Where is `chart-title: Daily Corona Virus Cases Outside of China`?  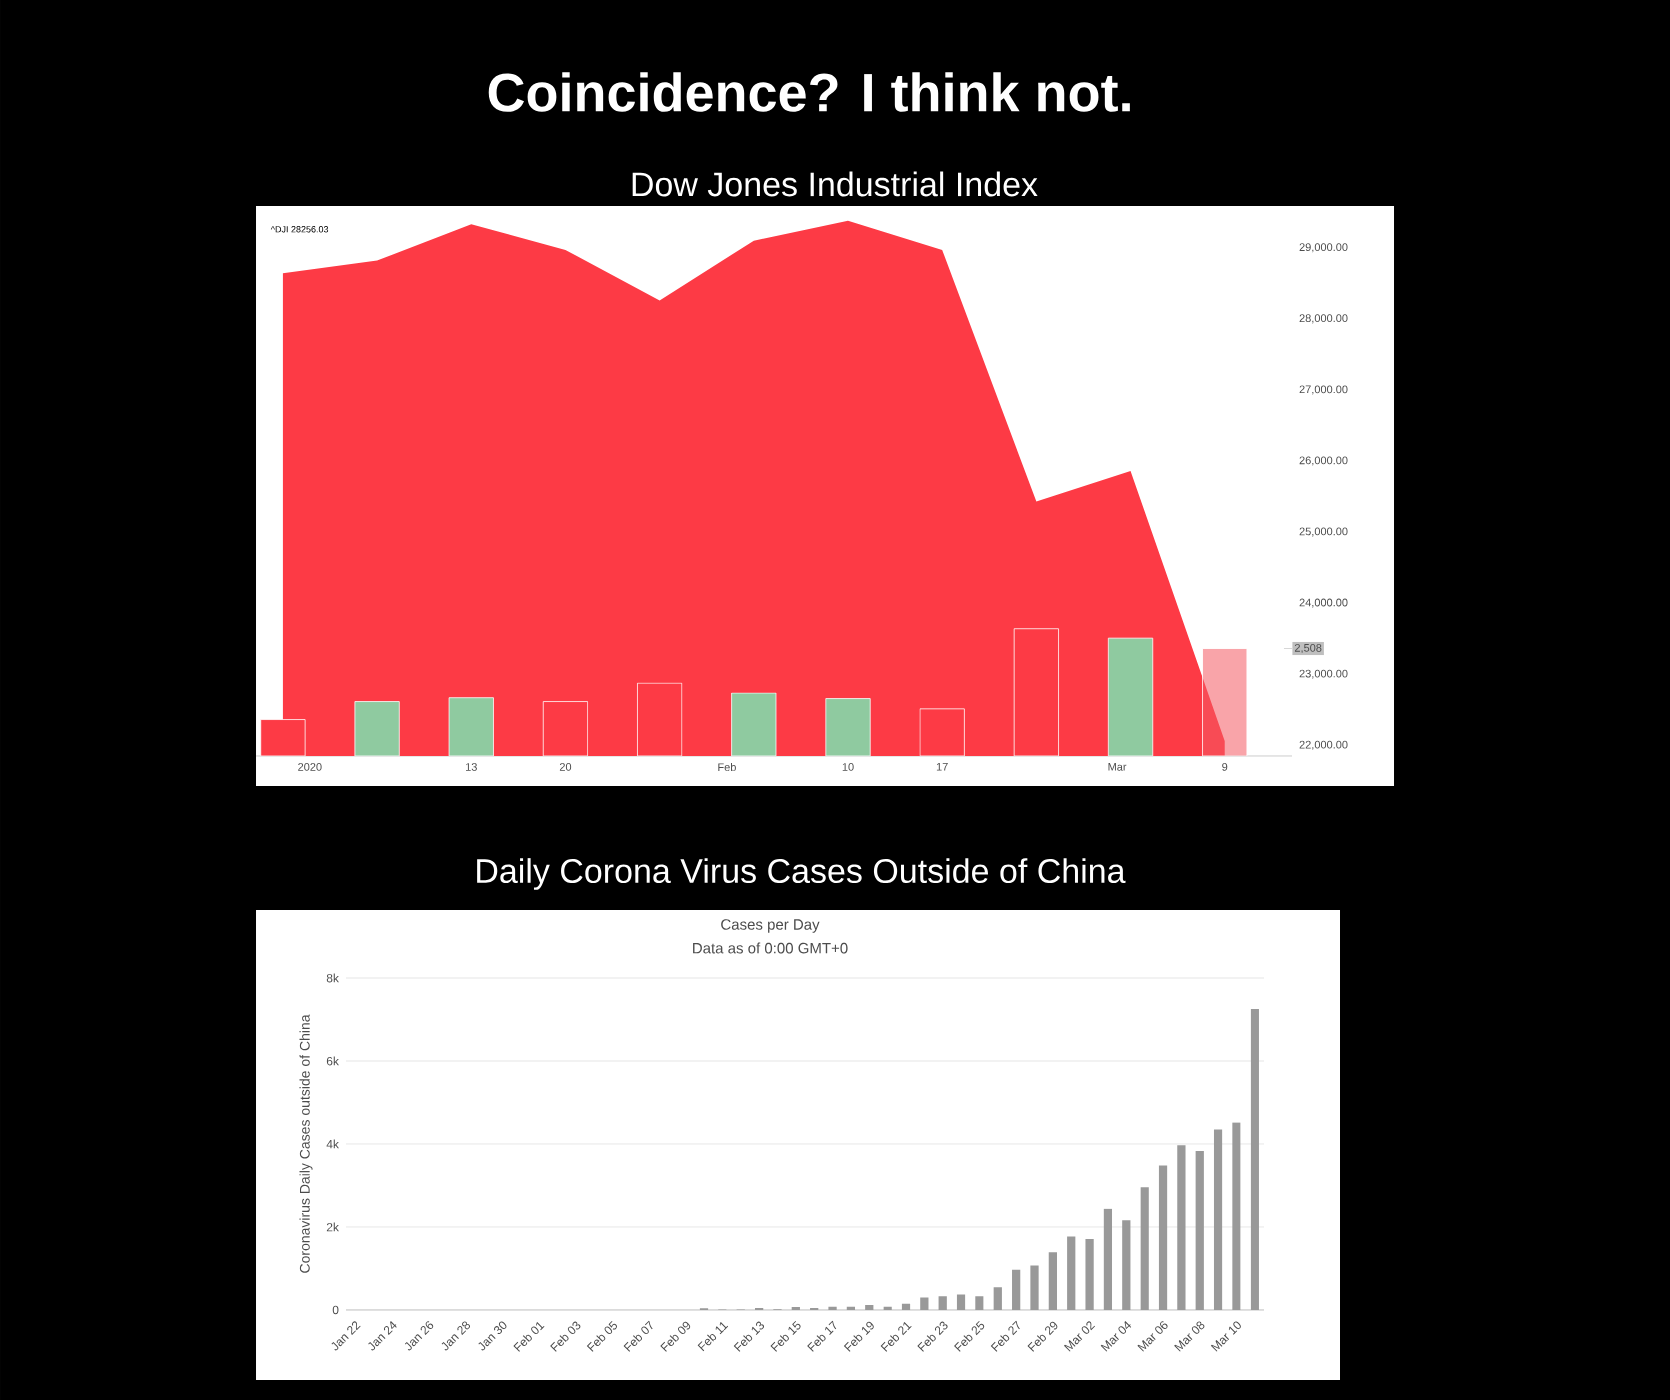
chart-title: Daily Corona Virus Cases Outside of China is located at coordinates (801, 874).